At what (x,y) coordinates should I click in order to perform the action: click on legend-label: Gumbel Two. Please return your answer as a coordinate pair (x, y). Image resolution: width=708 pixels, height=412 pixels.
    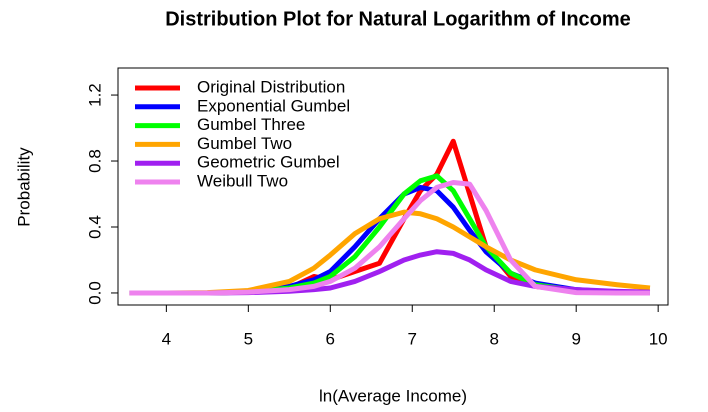
    Looking at the image, I should click on (244, 143).